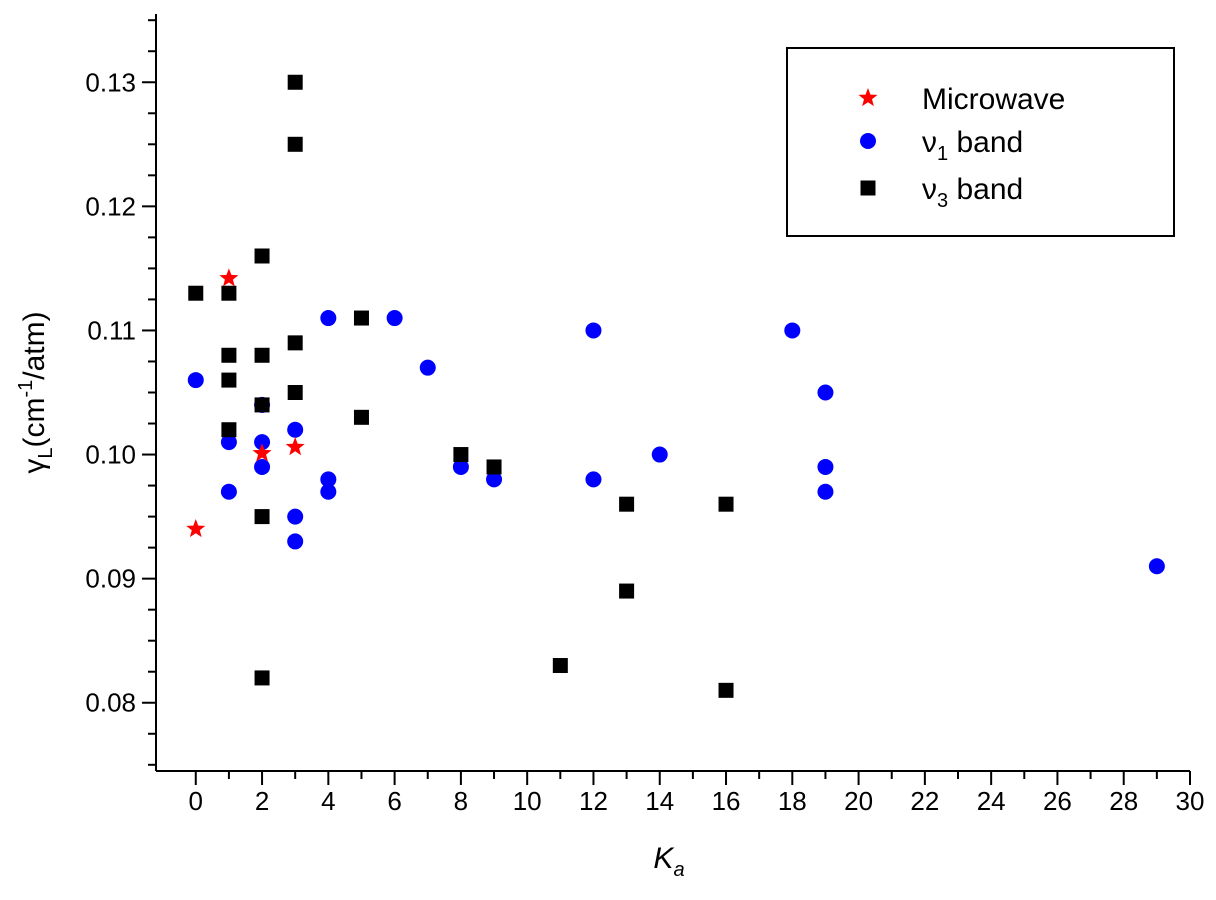 This screenshot has height=900, width=1216. I want to click on y-tick-label: 0.10, so click(110, 455).